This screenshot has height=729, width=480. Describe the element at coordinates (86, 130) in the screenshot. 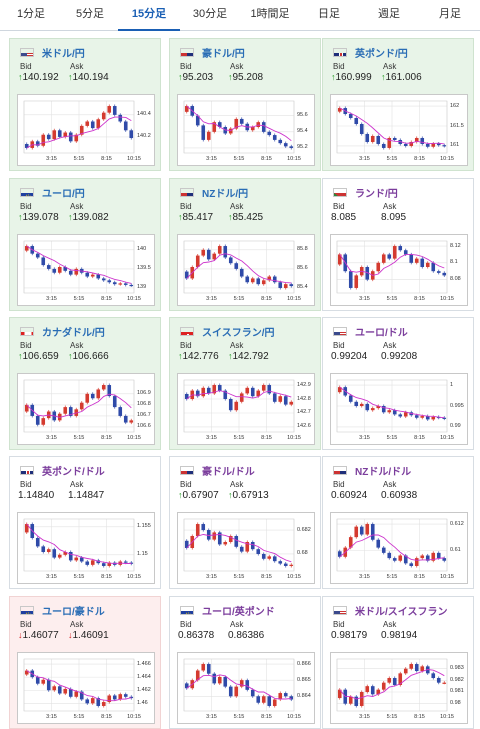

I see `candlestick-chart: 140.4 140.2 3:15 5:15 8:15 10:15` at that location.